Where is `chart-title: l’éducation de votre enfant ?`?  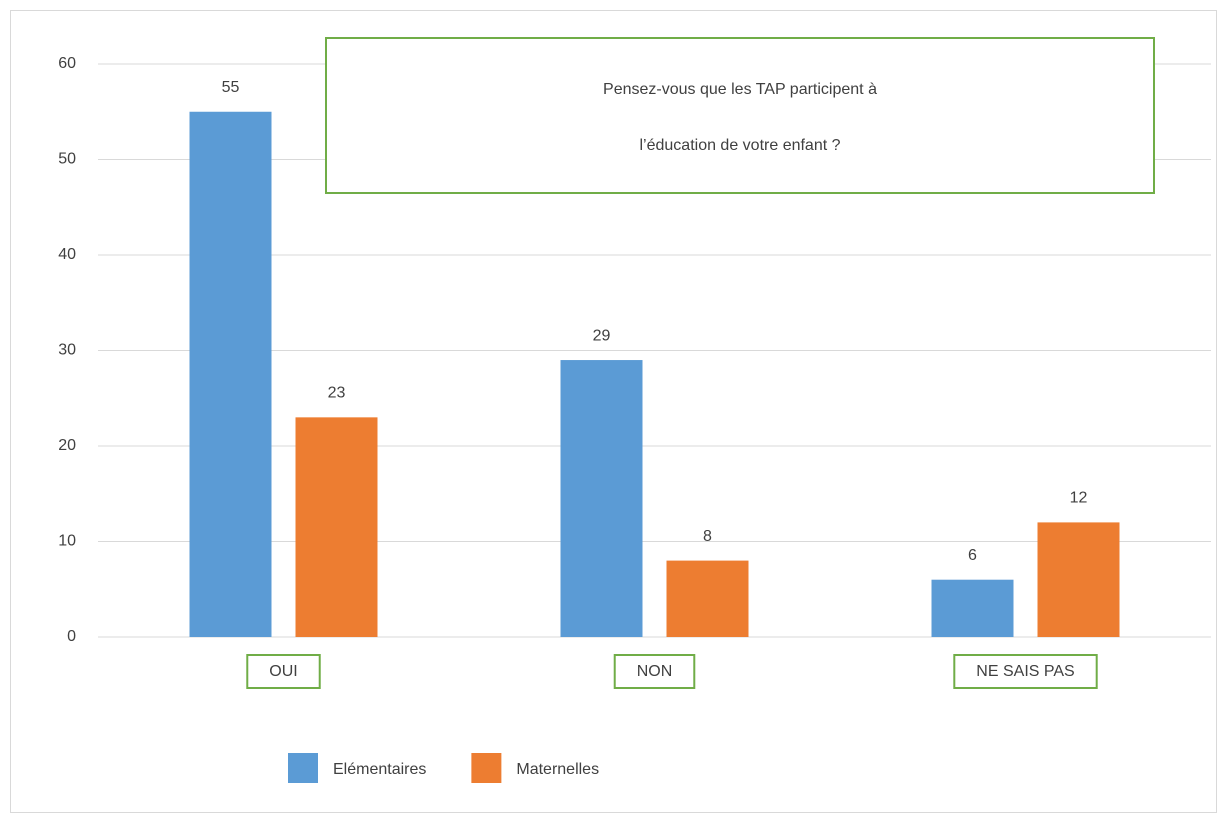 chart-title: l’éducation de votre enfant ? is located at coordinates (739, 145).